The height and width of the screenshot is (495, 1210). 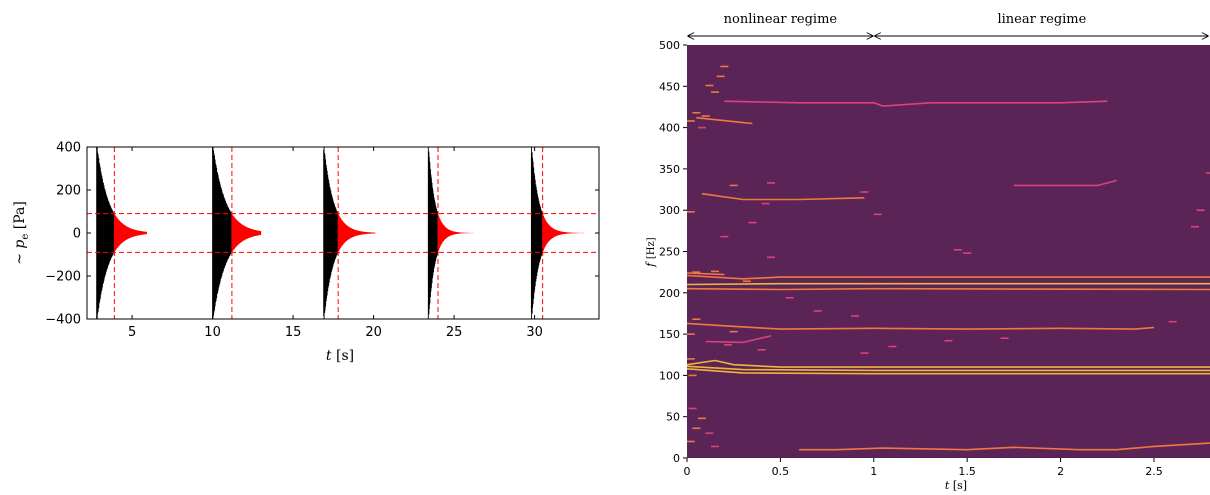 I want to click on signal-2-nonlinear, so click(x=222, y=233).